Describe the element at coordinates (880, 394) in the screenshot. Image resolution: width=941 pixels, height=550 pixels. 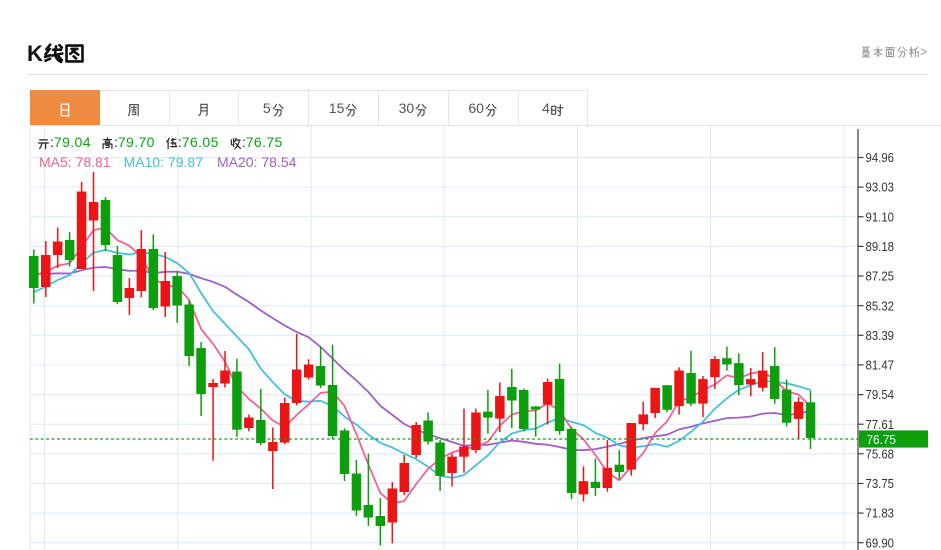
I see `svg-text: 79.54` at that location.